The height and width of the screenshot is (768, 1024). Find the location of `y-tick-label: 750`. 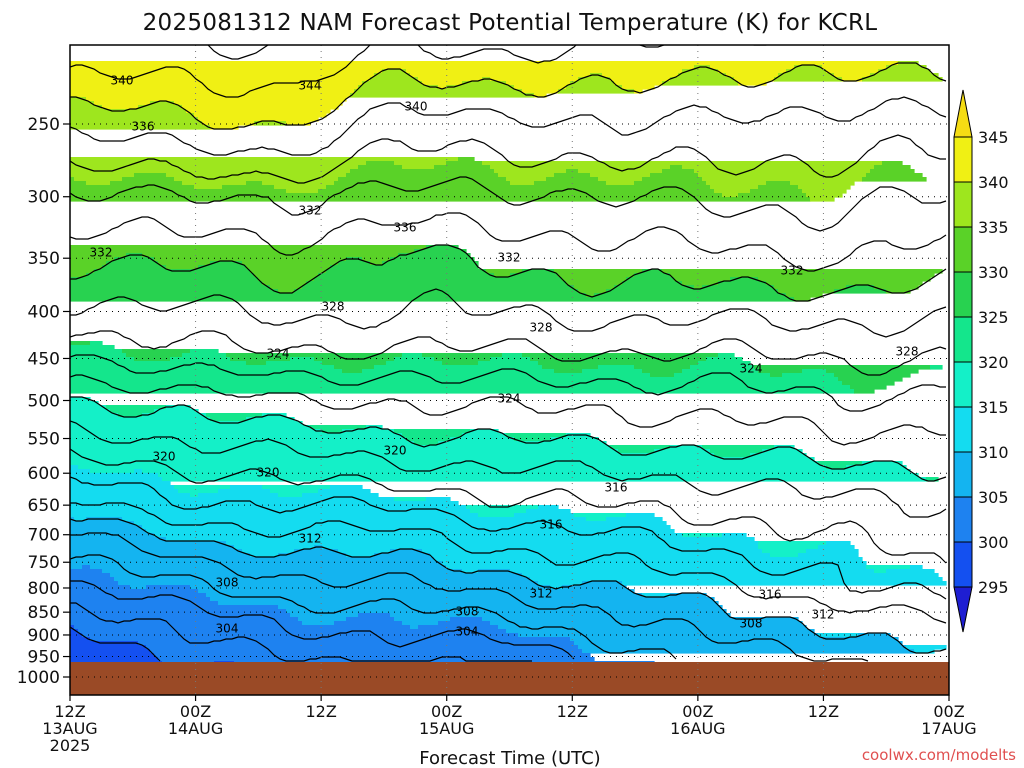

y-tick-label: 750 is located at coordinates (44, 563).